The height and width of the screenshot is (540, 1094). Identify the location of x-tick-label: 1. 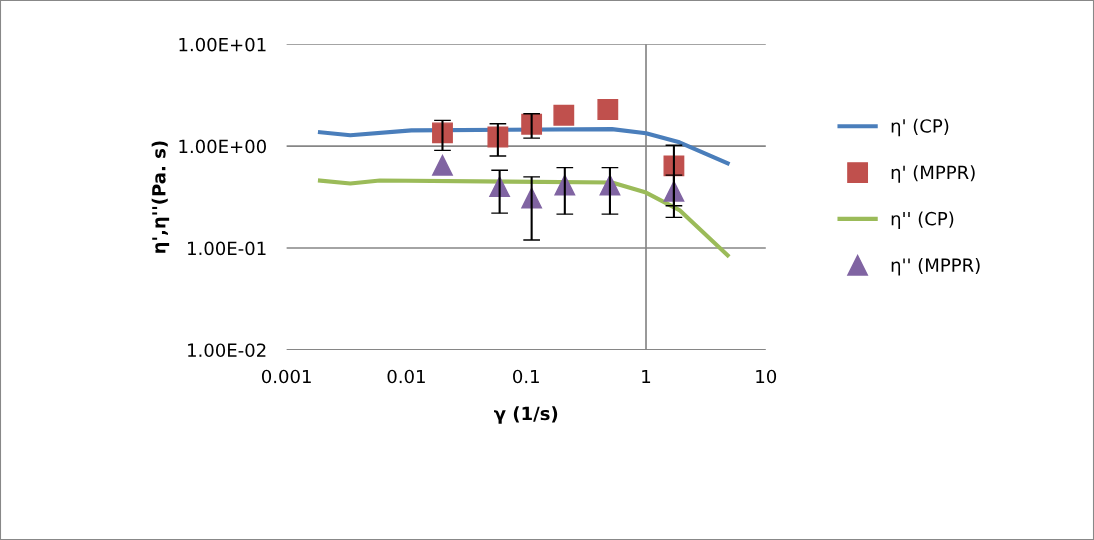
(646, 376).